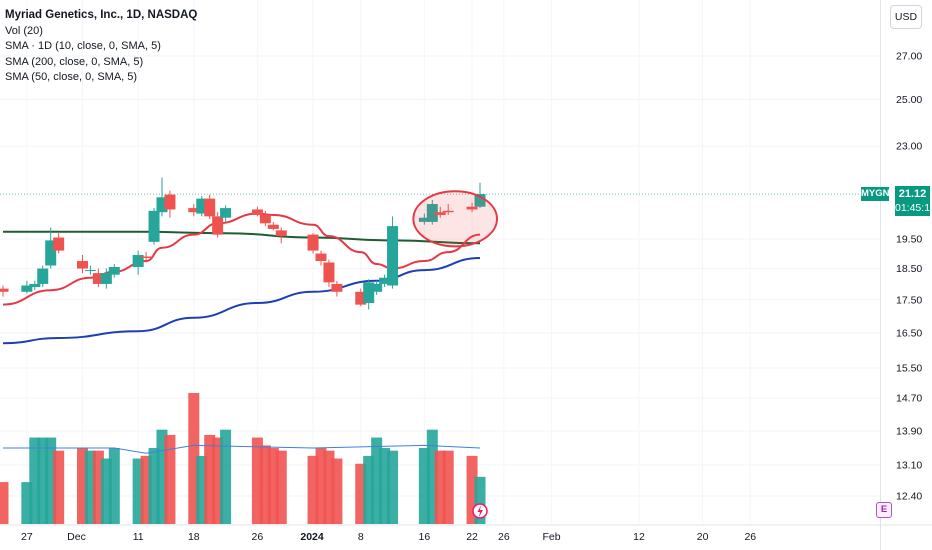  I want to click on moving-averages, so click(241, 278).